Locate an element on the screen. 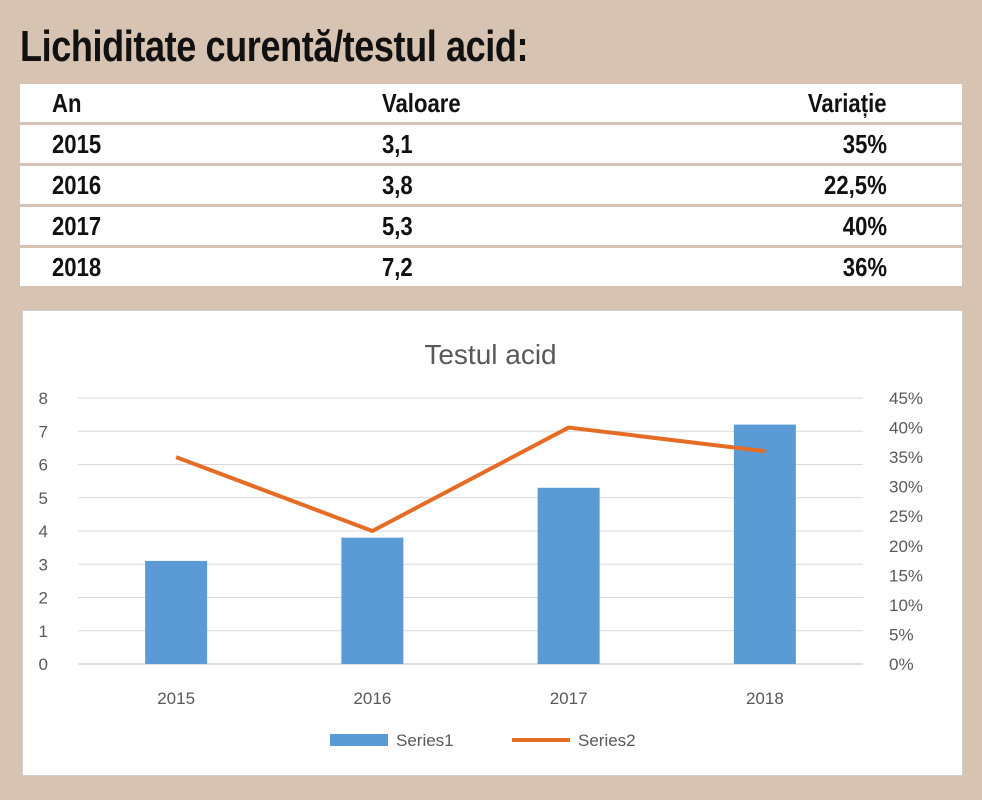 This screenshot has width=982, height=800. header-year: An is located at coordinates (67, 103).